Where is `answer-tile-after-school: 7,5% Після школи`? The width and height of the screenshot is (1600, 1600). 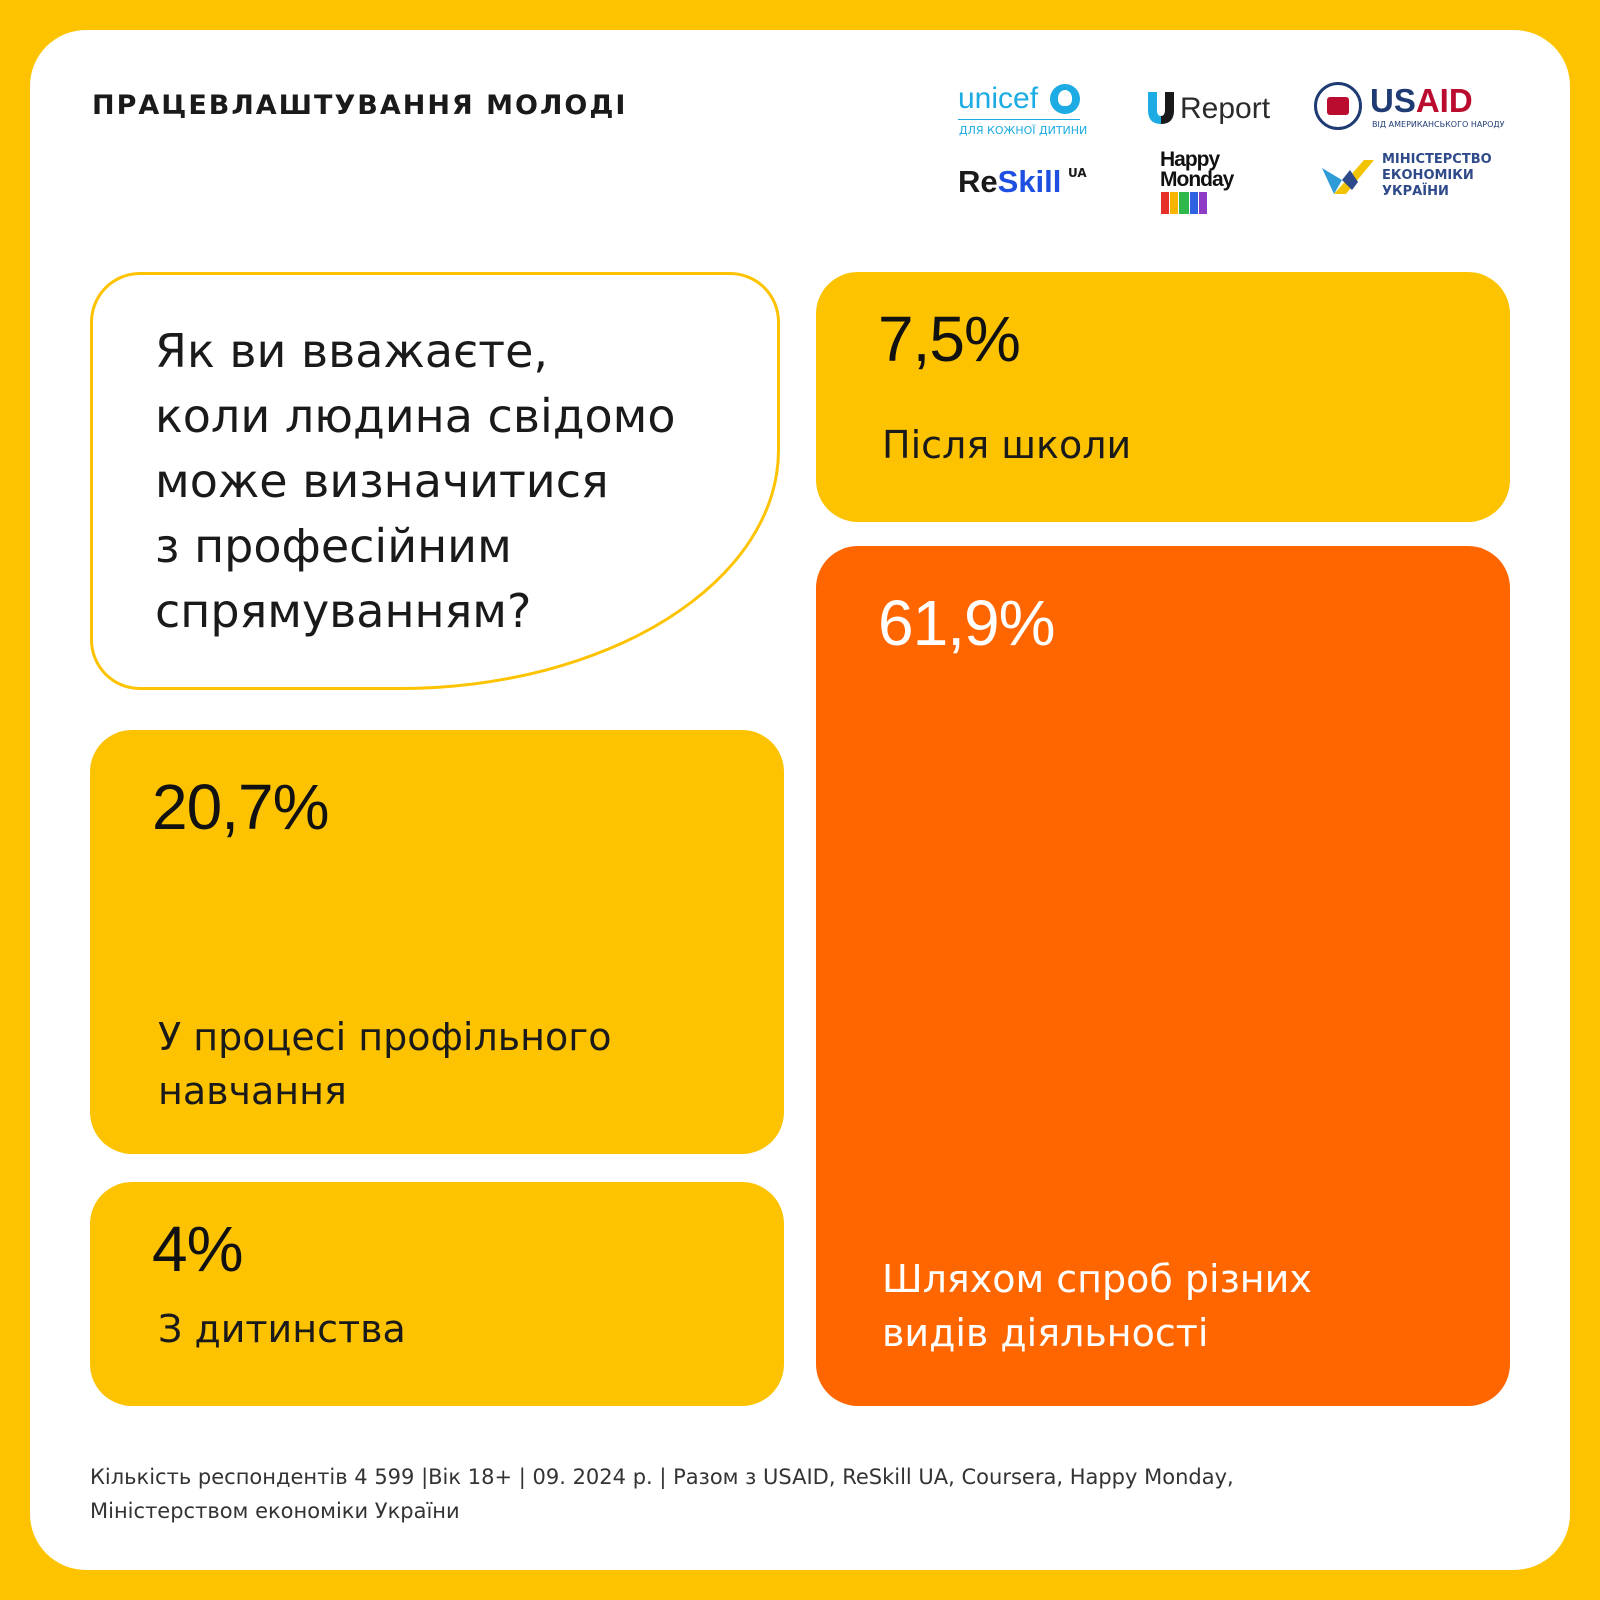 answer-tile-after-school: 7,5% Після школи is located at coordinates (1163, 397).